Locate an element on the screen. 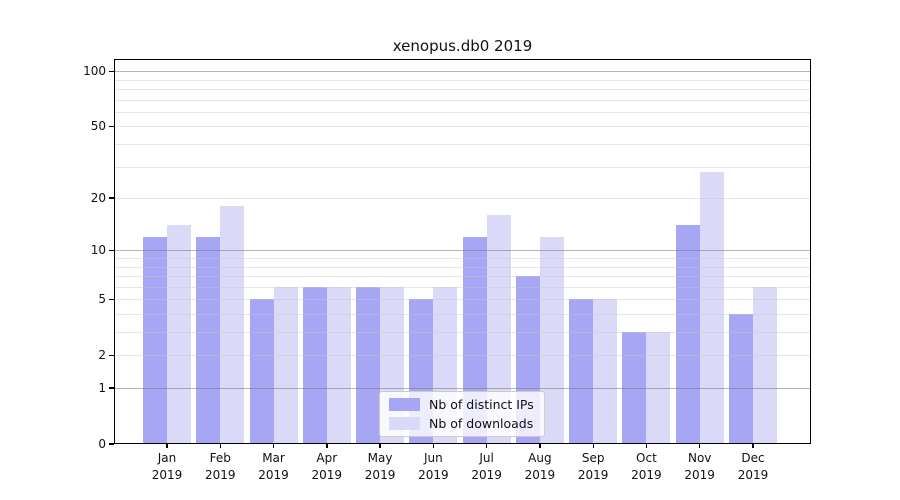 The height and width of the screenshot is (500, 900). bar-downloads-dec is located at coordinates (764, 365).